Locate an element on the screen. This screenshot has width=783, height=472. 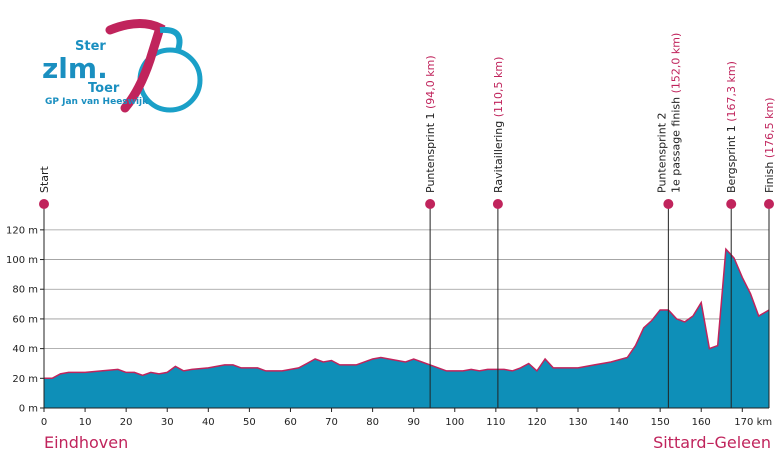
y-tick-label: 80 m is located at coordinates (25, 290).